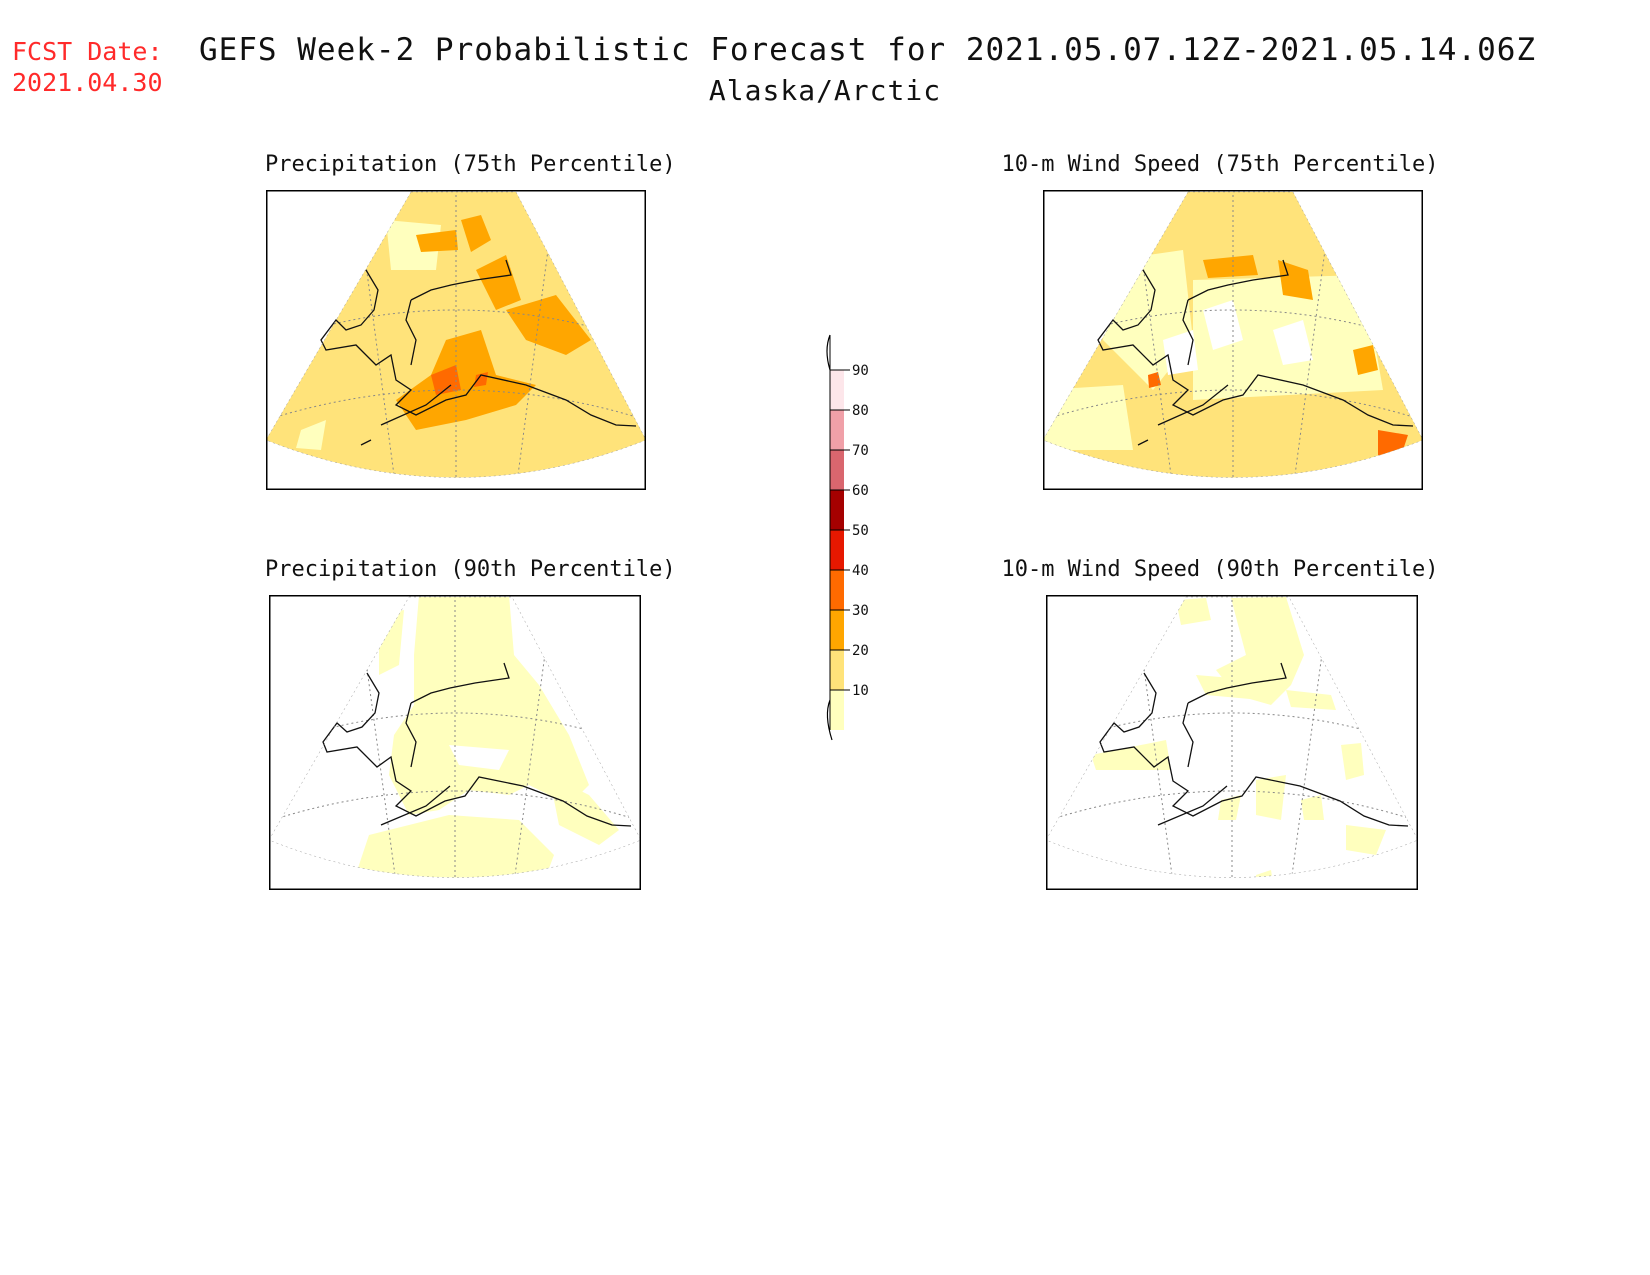  I want to click on forecast-date-label: FCST Date:, so click(87, 51).